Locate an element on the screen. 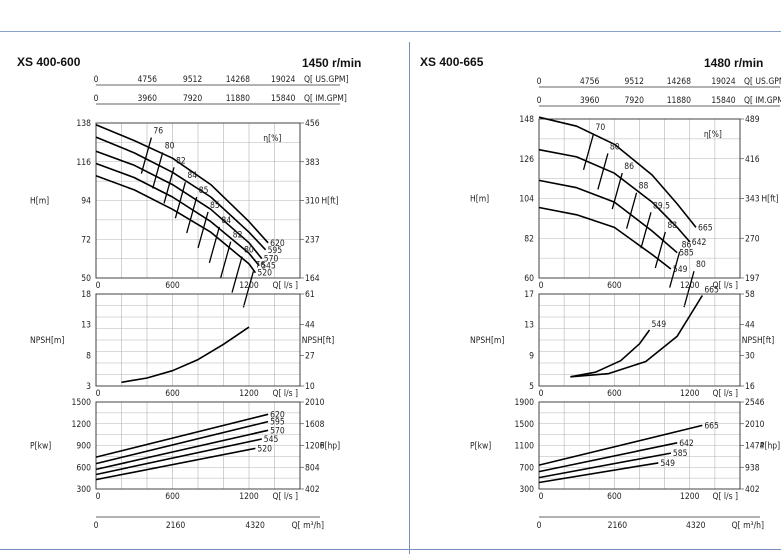 This screenshot has width=781, height=554. c0-power-curve-label: 620 is located at coordinates (277, 415).